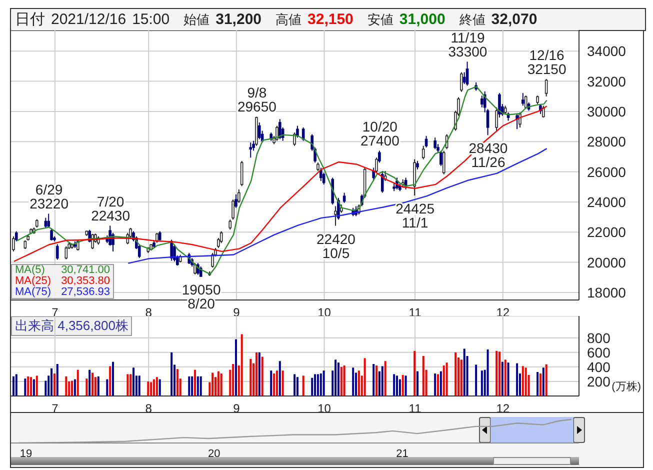 This screenshot has height=470, width=653. What do you see at coordinates (599, 352) in the screenshot?
I see `y-tick-label: 600` at bounding box center [599, 352].